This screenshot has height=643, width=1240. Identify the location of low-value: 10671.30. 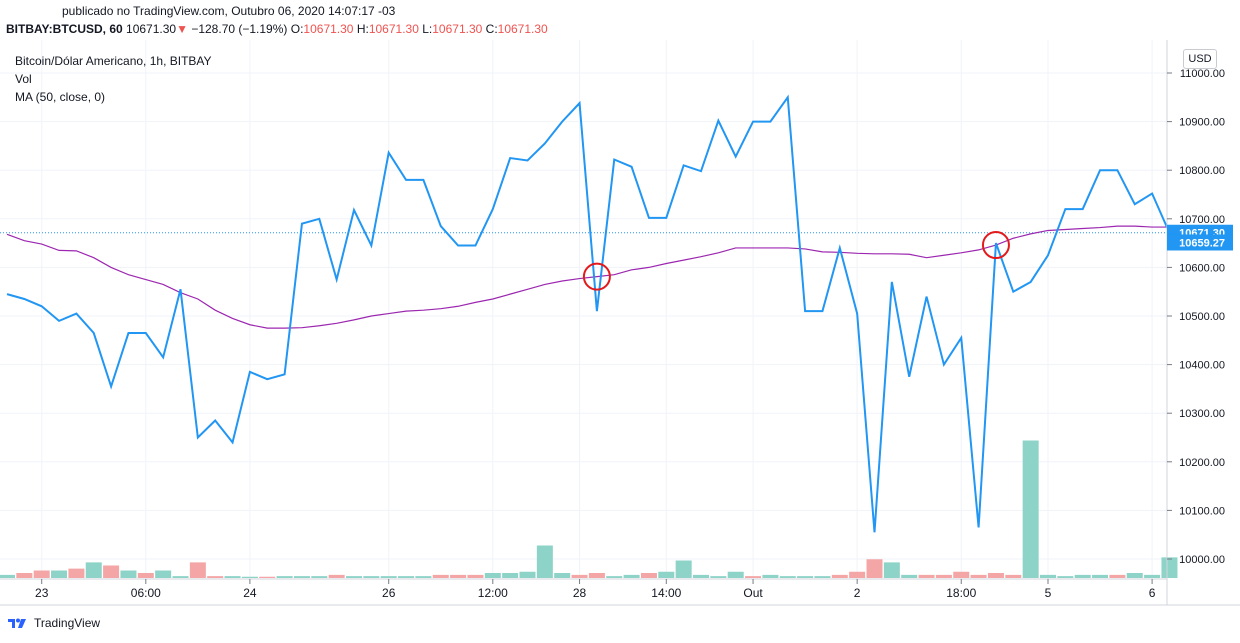
(457, 29).